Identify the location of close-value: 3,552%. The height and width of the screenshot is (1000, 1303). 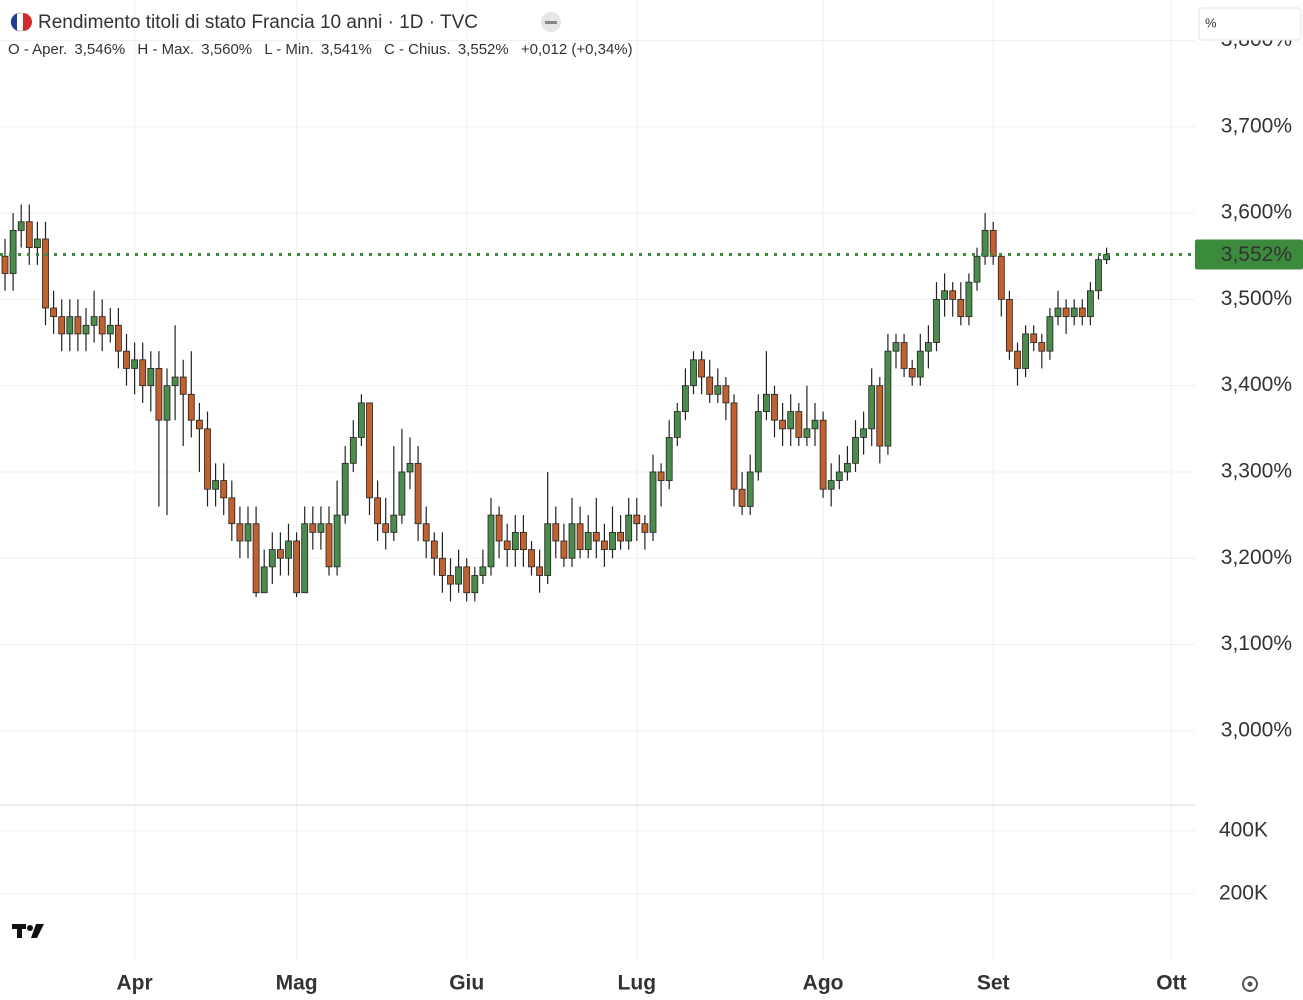
(483, 49).